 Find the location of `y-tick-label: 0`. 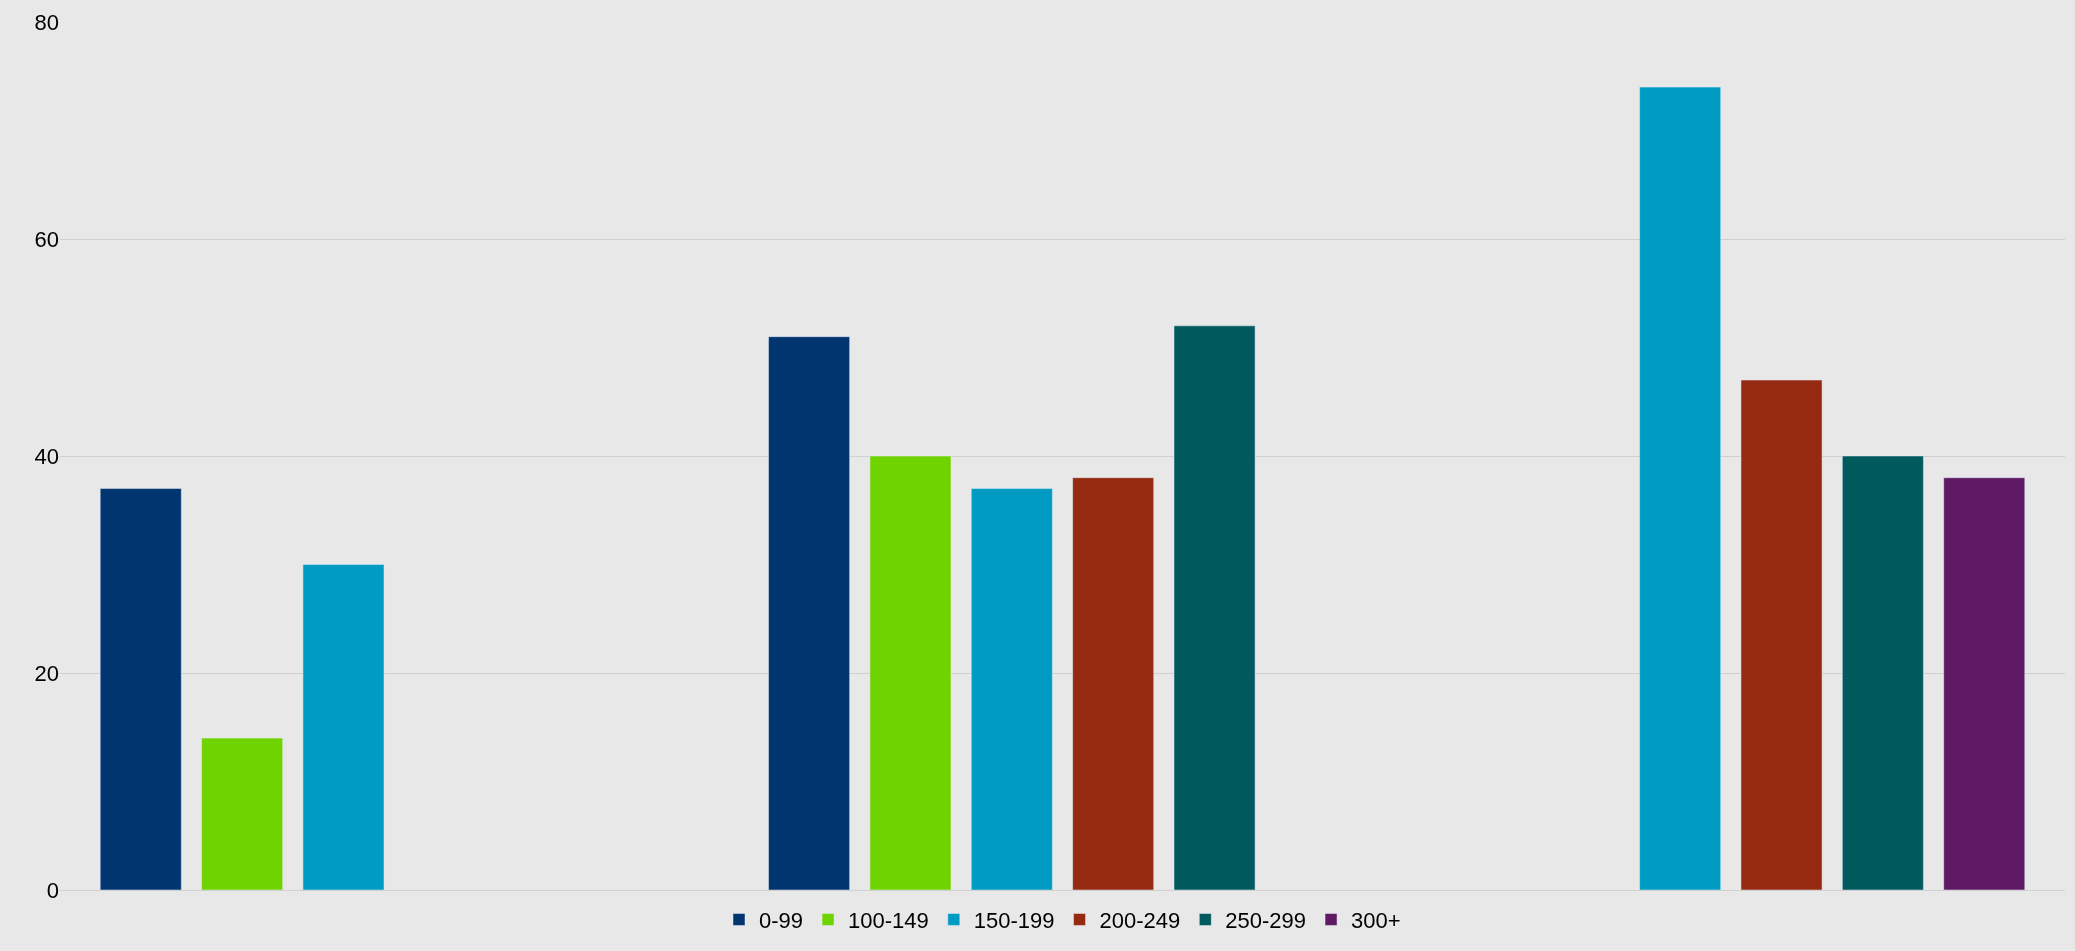

y-tick-label: 0 is located at coordinates (52, 890).